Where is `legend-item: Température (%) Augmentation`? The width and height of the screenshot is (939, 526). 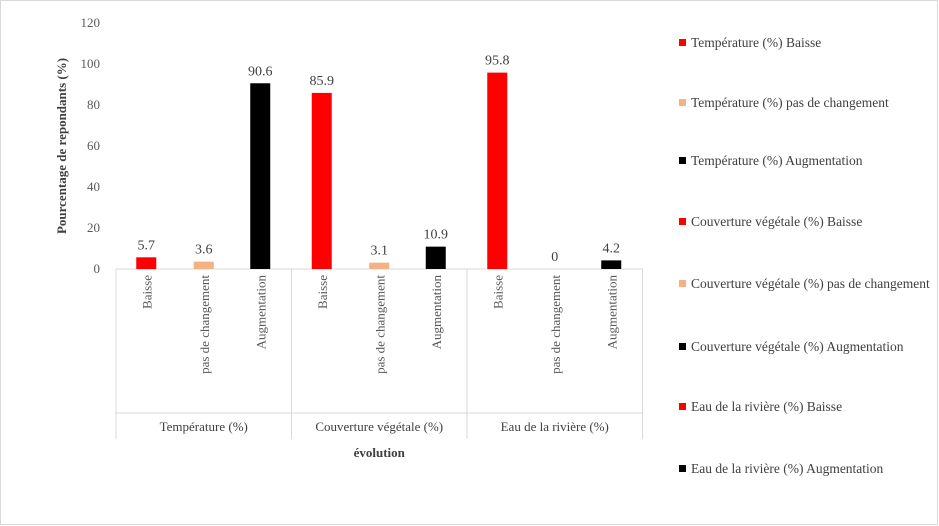 legend-item: Température (%) Augmentation is located at coordinates (808, 160).